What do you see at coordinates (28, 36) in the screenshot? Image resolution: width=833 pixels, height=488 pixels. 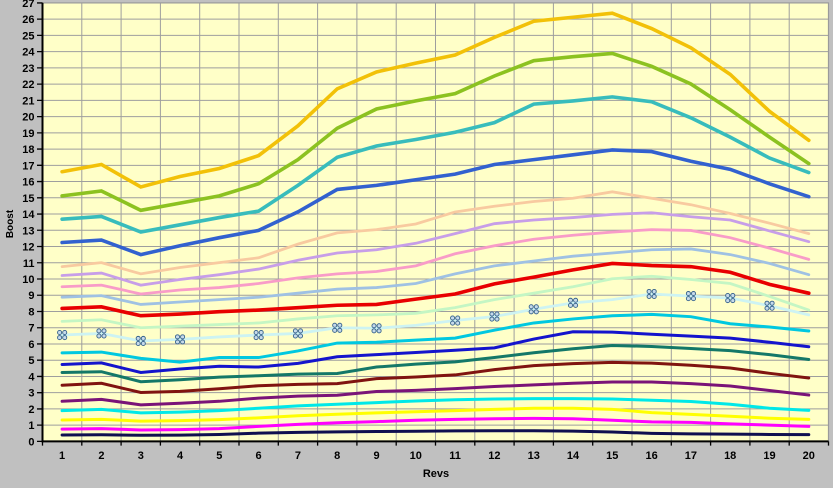 I see `svg-text: 25` at bounding box center [28, 36].